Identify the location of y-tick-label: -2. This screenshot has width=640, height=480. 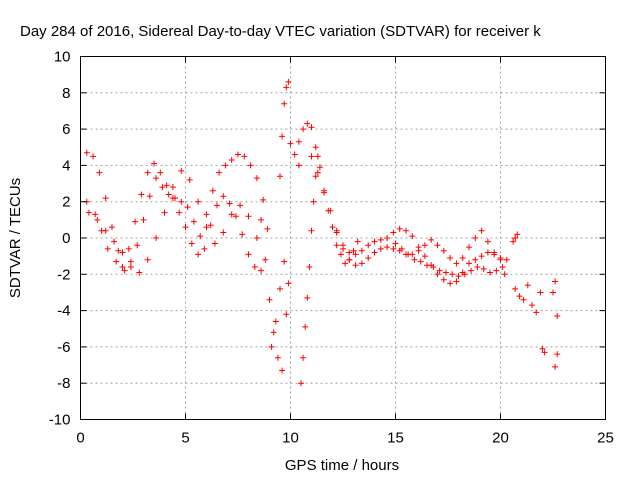
(63, 274).